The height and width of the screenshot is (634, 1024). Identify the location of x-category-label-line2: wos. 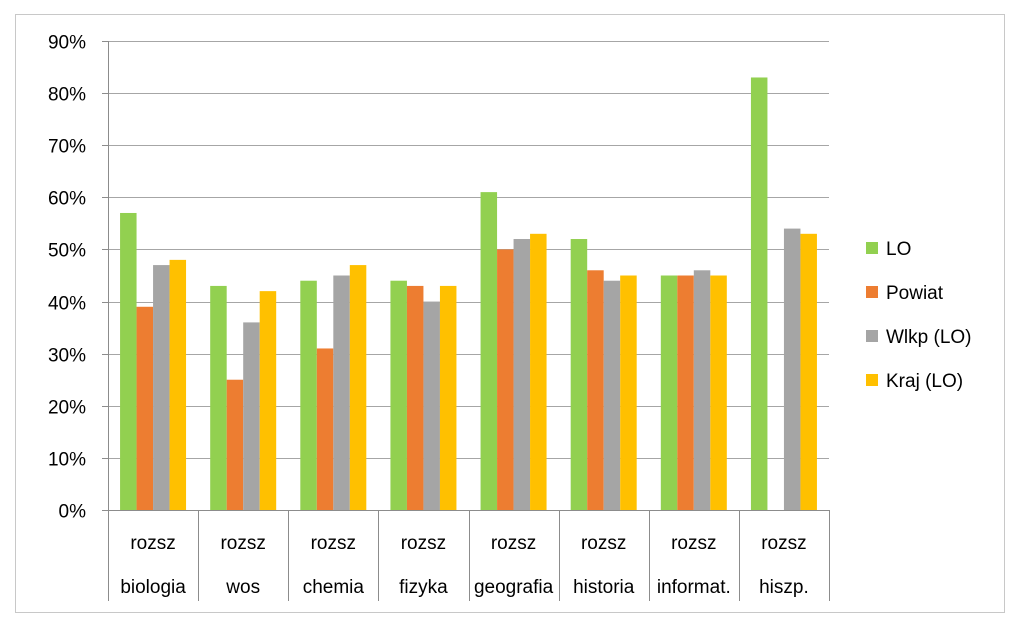
(242, 587).